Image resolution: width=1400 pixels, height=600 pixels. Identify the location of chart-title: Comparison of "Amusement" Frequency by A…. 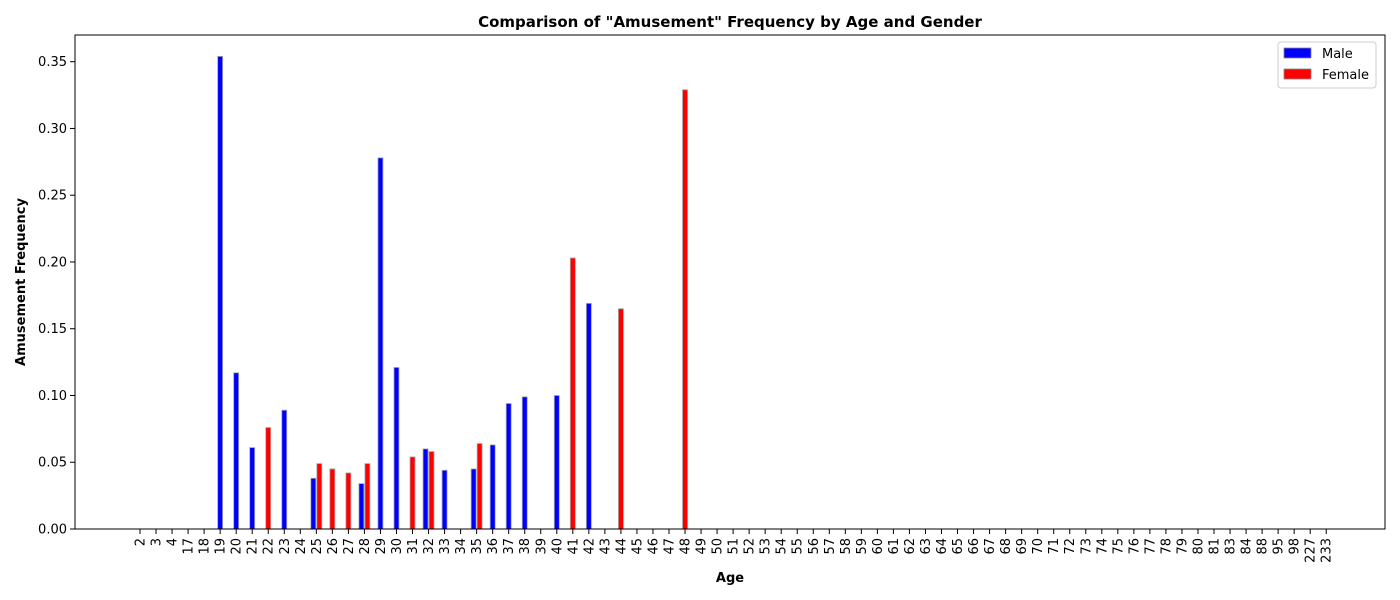
(730, 22).